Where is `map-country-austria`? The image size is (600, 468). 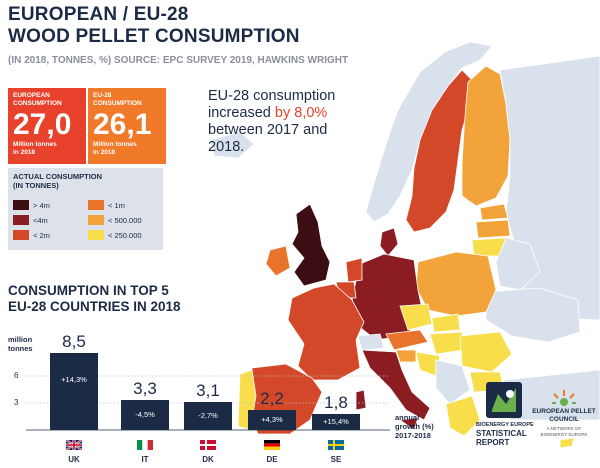 map-country-austria is located at coordinates (407, 340).